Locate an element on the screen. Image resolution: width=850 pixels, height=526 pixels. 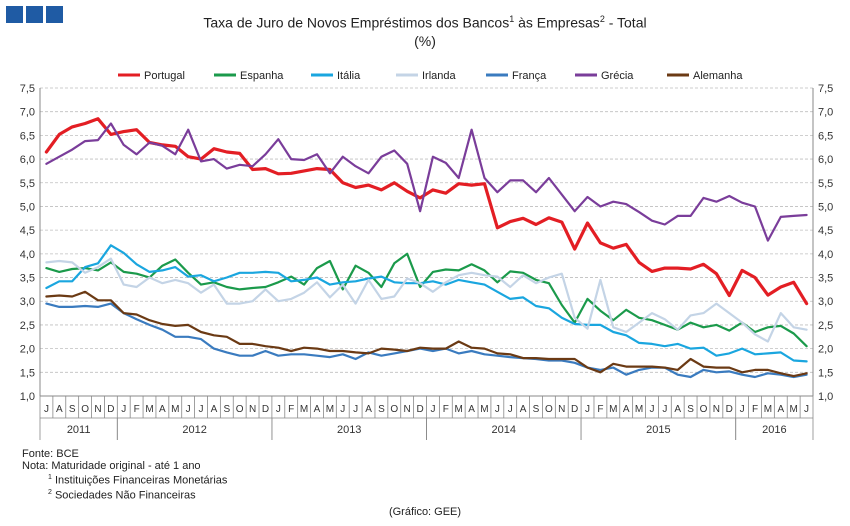
legend-label: Itália is located at coordinates (349, 76).